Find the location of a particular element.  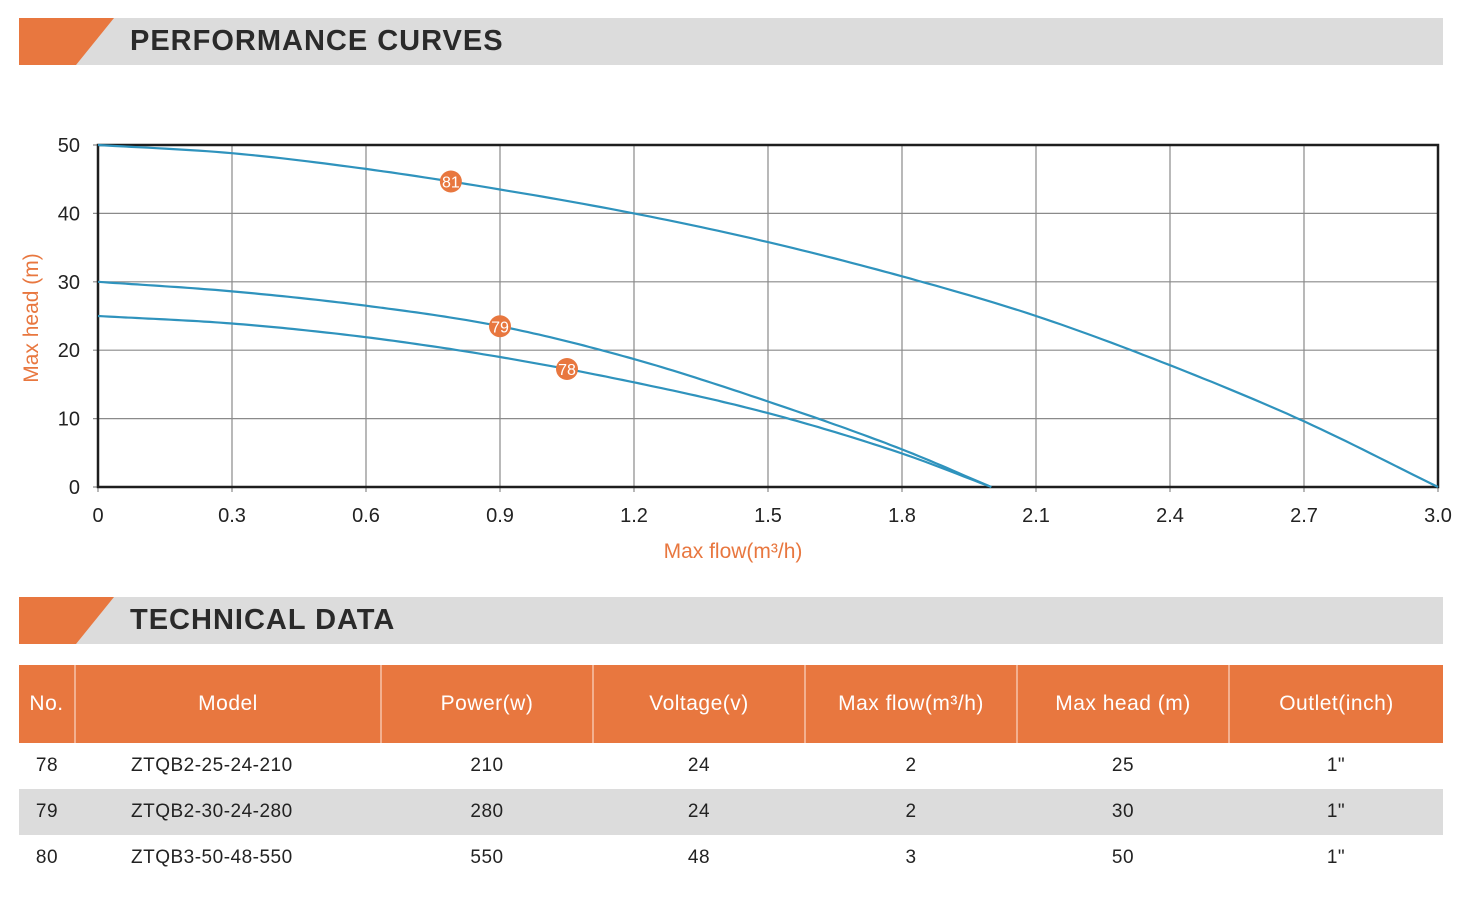

y-tick-label: 0 is located at coordinates (74, 488).